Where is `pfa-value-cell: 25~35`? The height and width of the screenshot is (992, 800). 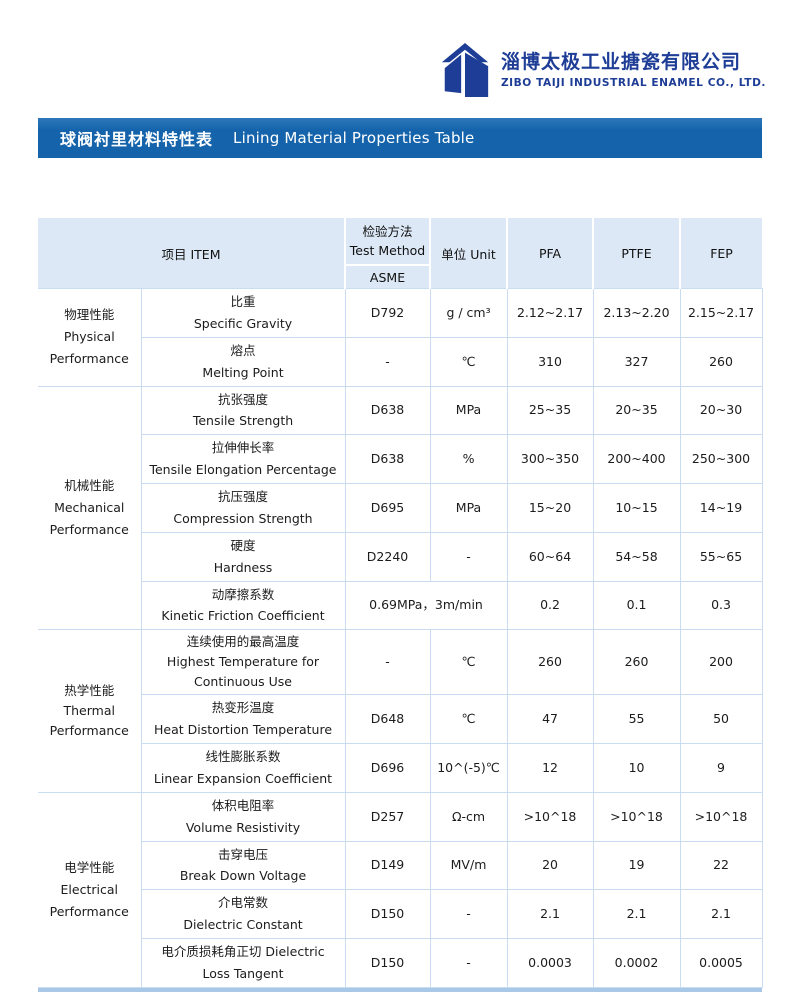 pfa-value-cell: 25~35 is located at coordinates (550, 410).